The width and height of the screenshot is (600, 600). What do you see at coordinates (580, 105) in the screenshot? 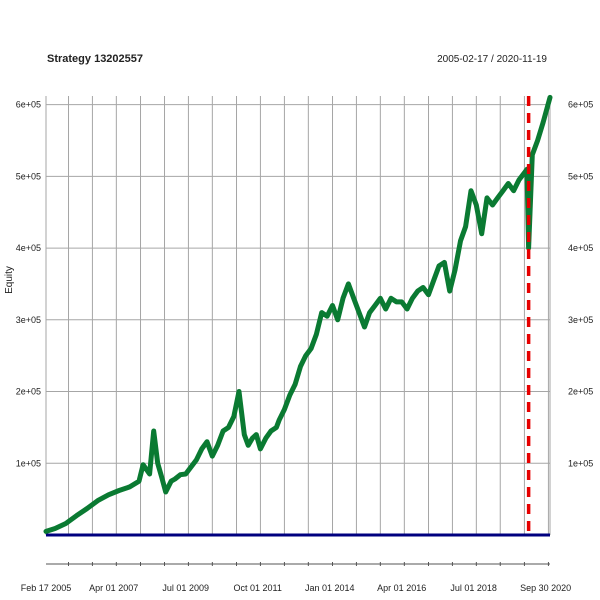
I see `y-tick-label-right: 6e+05` at bounding box center [580, 105].